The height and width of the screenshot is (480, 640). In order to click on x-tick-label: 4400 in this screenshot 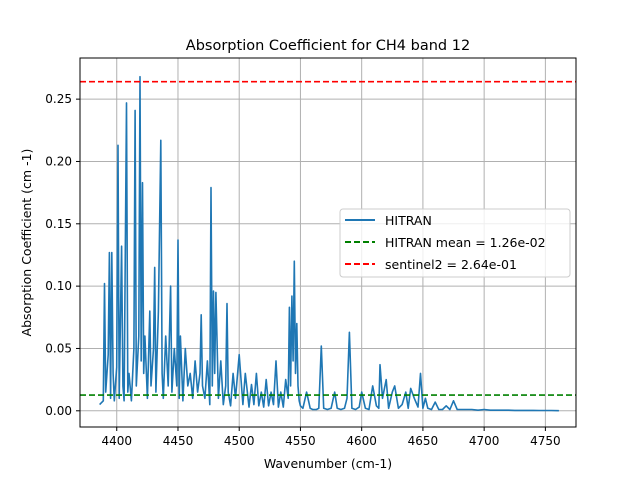, I will do `click(116, 441)`.